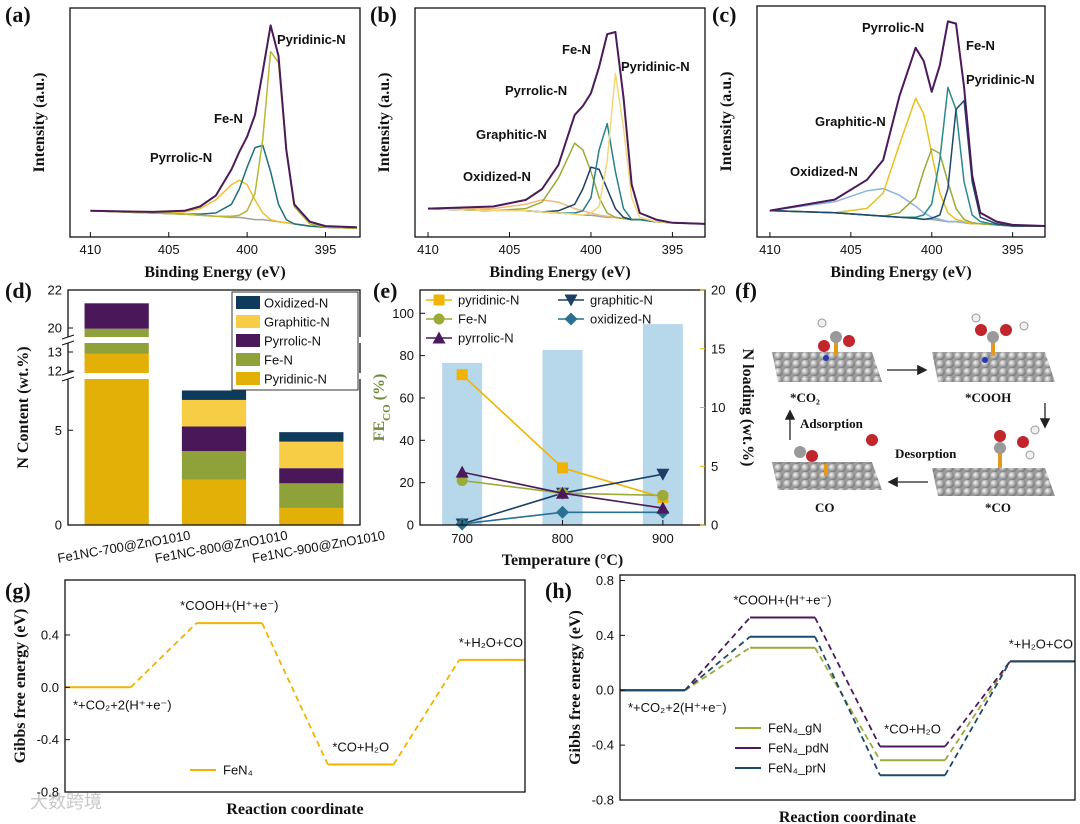  I want to click on legend-label: pyrrolic-N, so click(486, 338).